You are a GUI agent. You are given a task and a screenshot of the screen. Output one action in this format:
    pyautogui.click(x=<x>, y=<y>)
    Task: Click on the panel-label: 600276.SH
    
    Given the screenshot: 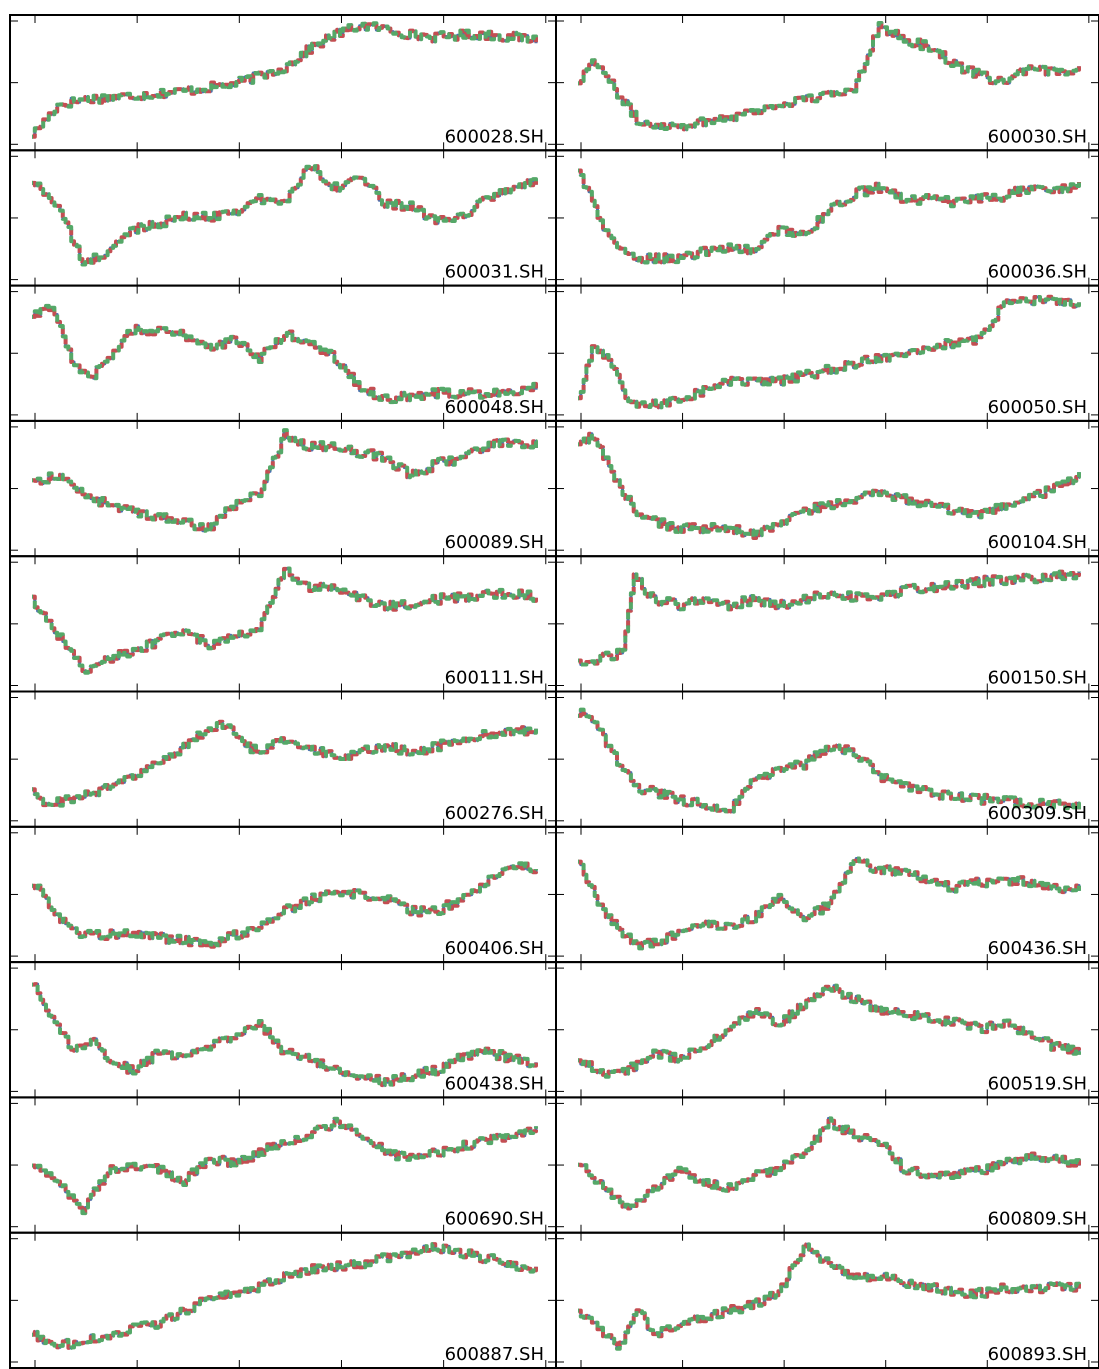 What is the action you would take?
    pyautogui.click(x=494, y=813)
    